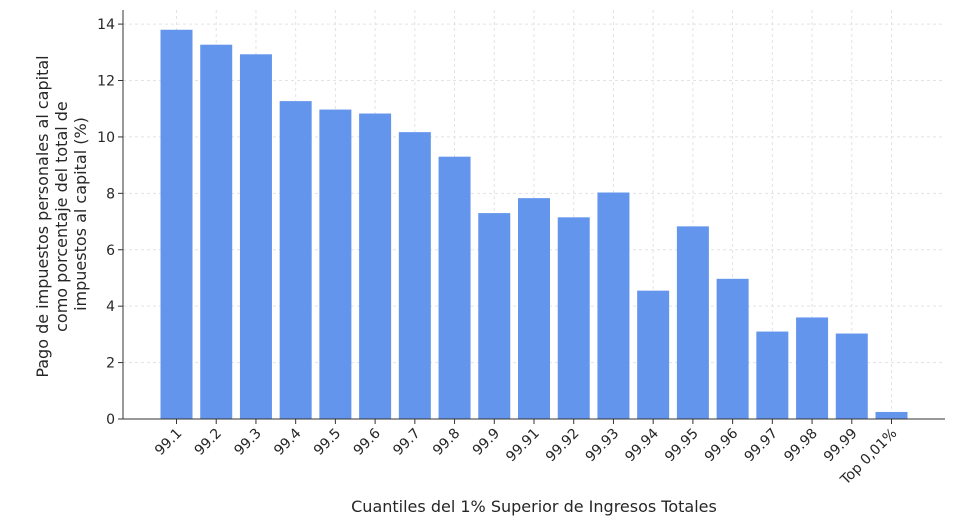 This screenshot has width=980, height=523. Describe the element at coordinates (80, 214) in the screenshot. I see `y-axis-label-line-3: impuestos al capital (%)` at that location.